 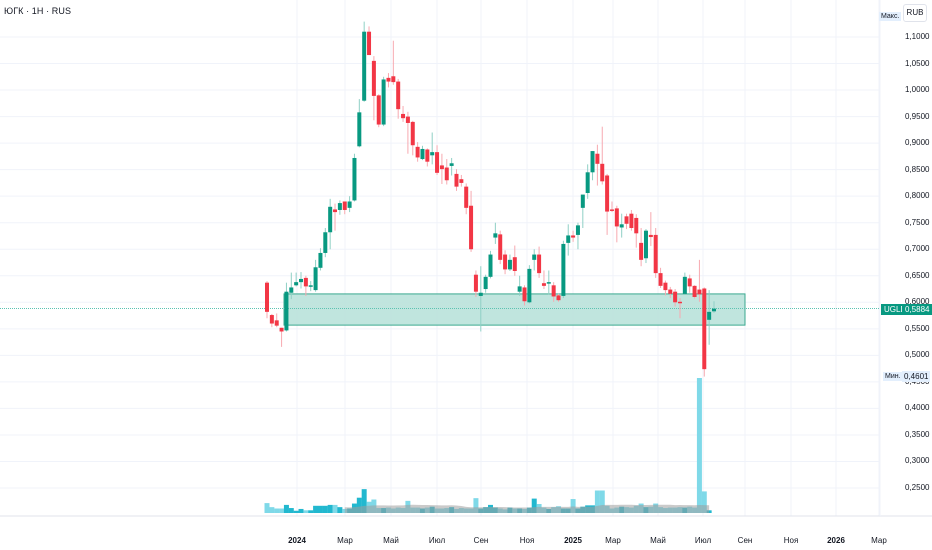 I want to click on price-tick-label: 0,8500, so click(x=917, y=169).